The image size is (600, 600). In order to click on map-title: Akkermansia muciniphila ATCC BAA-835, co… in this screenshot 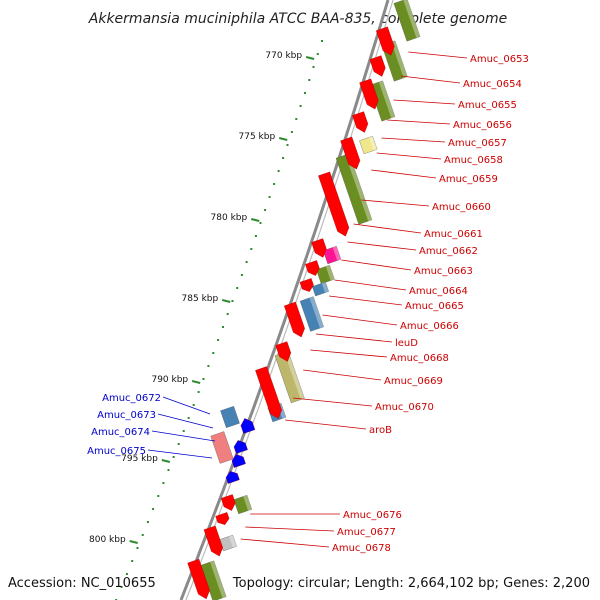, I will do `click(297, 19)`.